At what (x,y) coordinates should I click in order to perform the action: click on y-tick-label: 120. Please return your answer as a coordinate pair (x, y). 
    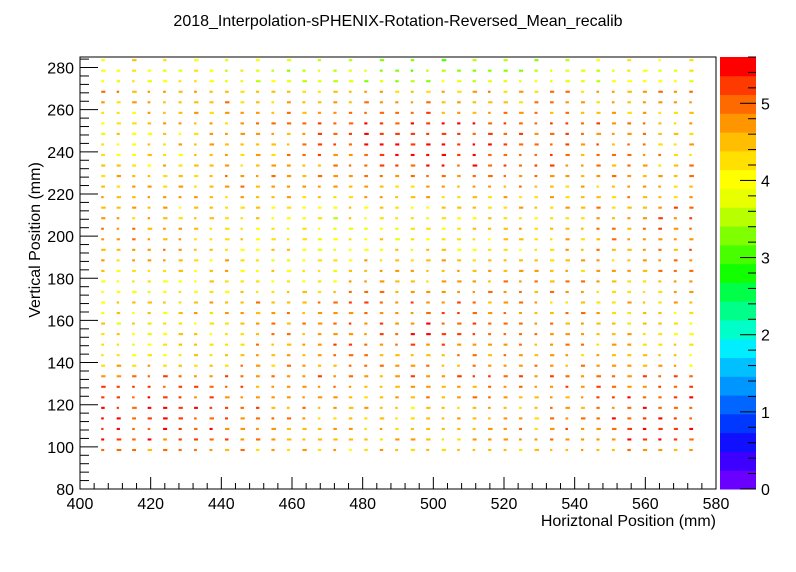
    Looking at the image, I should click on (60, 406).